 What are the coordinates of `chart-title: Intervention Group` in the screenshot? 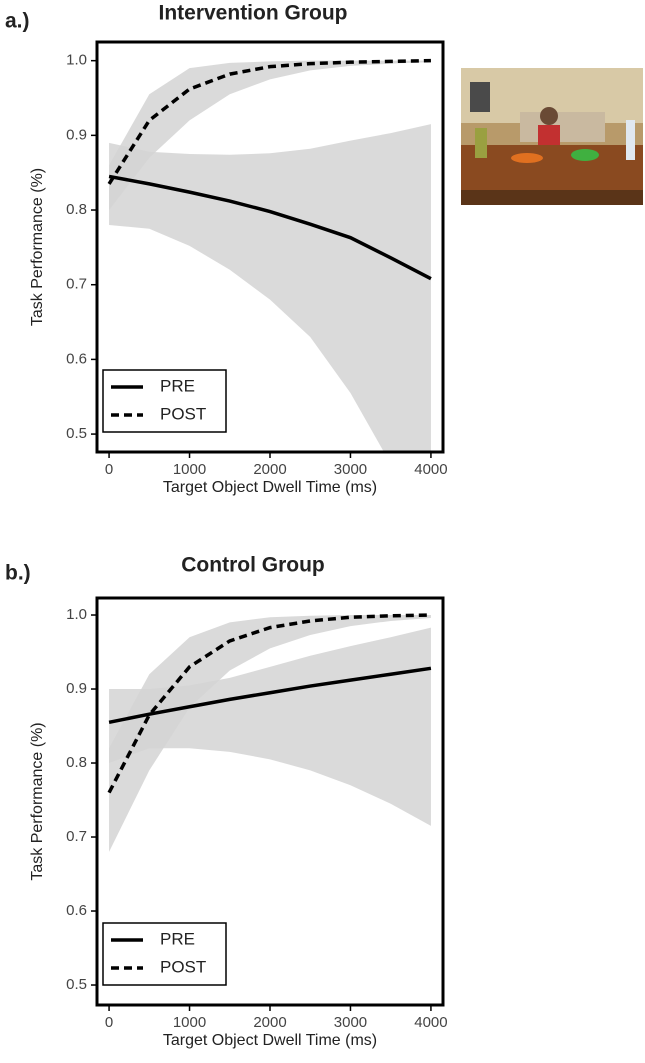 It's located at (253, 13).